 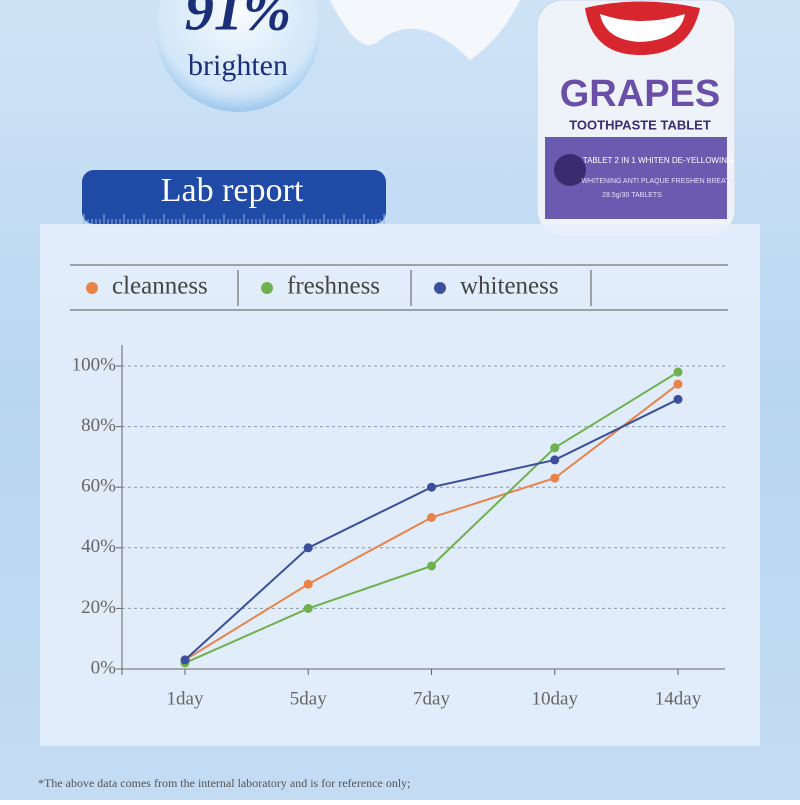 I want to click on tooth, so click(x=425, y=30).